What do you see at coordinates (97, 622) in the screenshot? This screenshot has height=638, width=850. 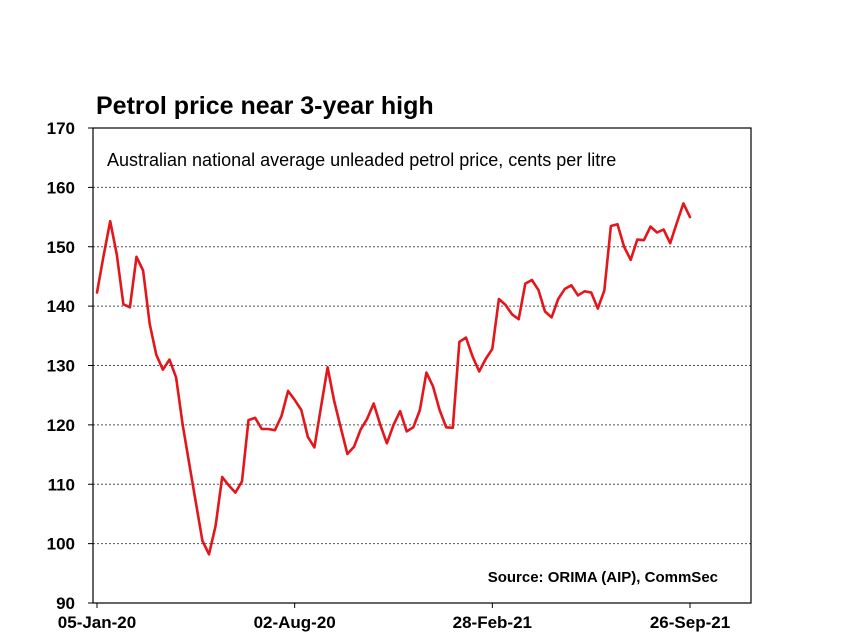 I see `x-tick-label: 05-Jan-20` at bounding box center [97, 622].